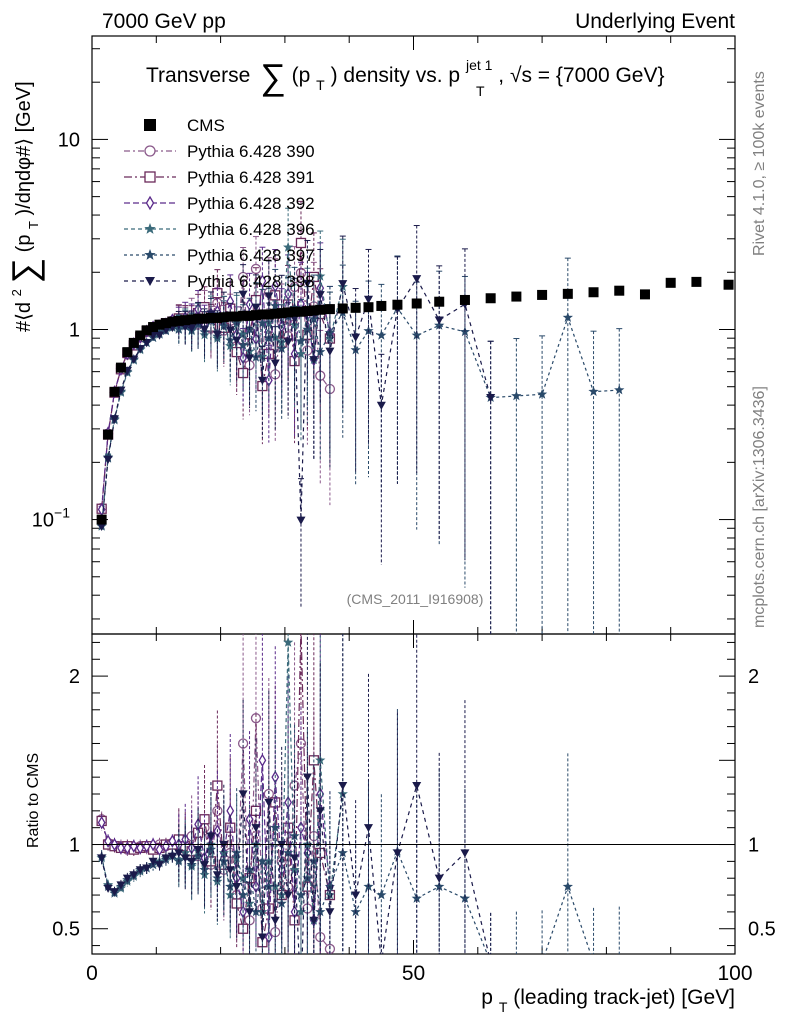 The width and height of the screenshot is (786, 1024). I want to click on y-tick-label-ratio: 1, so click(74, 846).